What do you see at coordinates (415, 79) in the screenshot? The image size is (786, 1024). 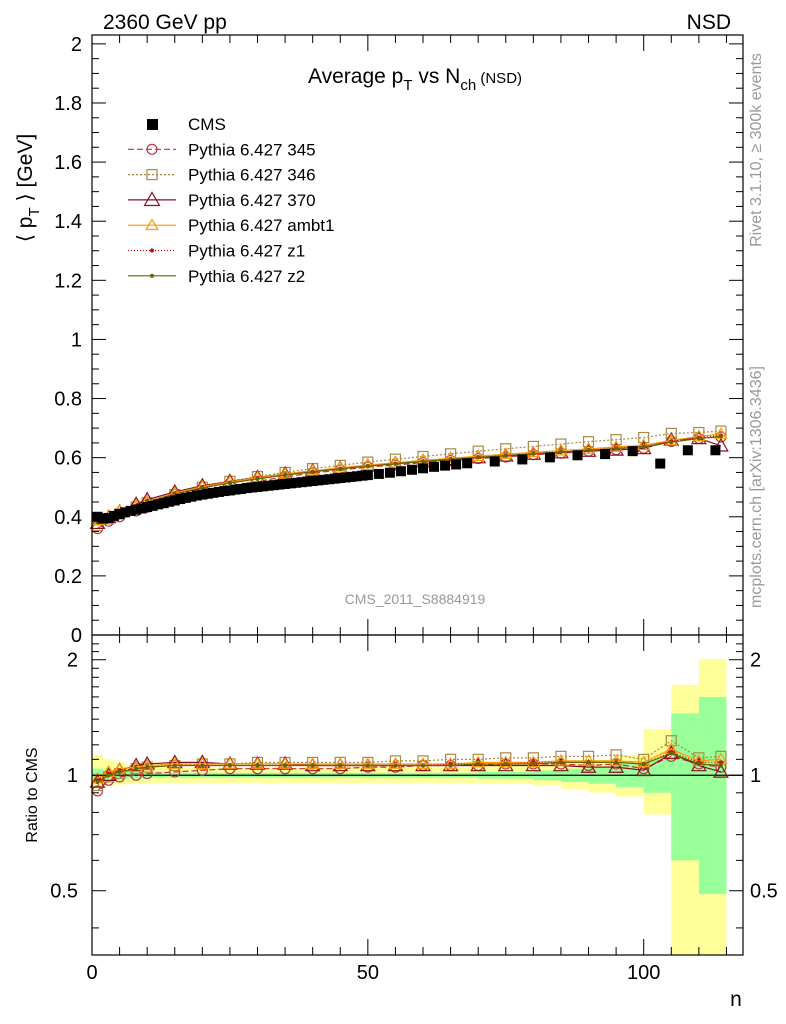 I see `chart-title: Average pT vs Nch (NSD)` at bounding box center [415, 79].